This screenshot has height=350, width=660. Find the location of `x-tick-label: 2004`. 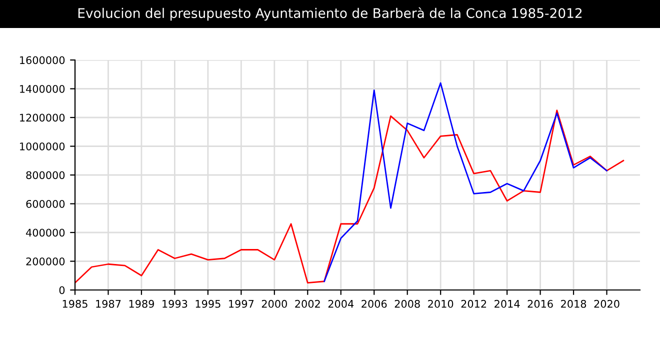

x-tick-label: 2004 is located at coordinates (341, 304).